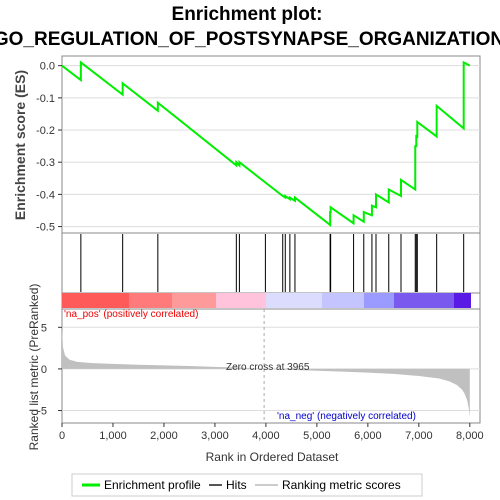  What do you see at coordinates (34, 367) in the screenshot?
I see `metric-ylabel: Ranked list metric (PreRanked)` at bounding box center [34, 367].